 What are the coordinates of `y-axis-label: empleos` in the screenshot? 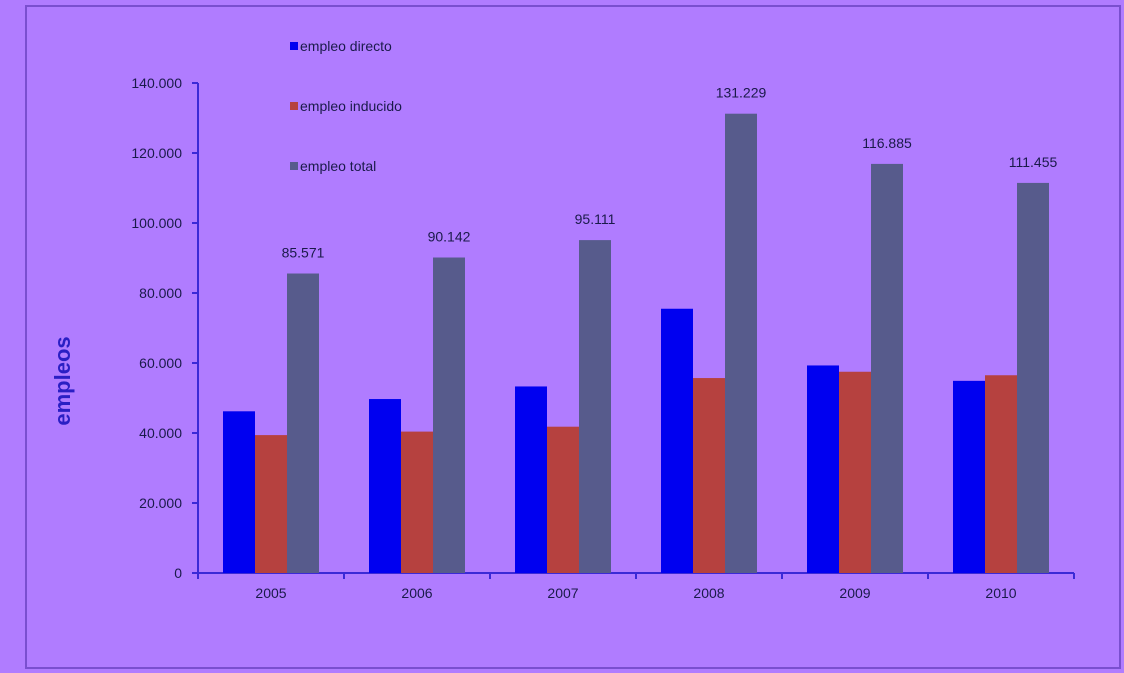 It's located at (62, 380).